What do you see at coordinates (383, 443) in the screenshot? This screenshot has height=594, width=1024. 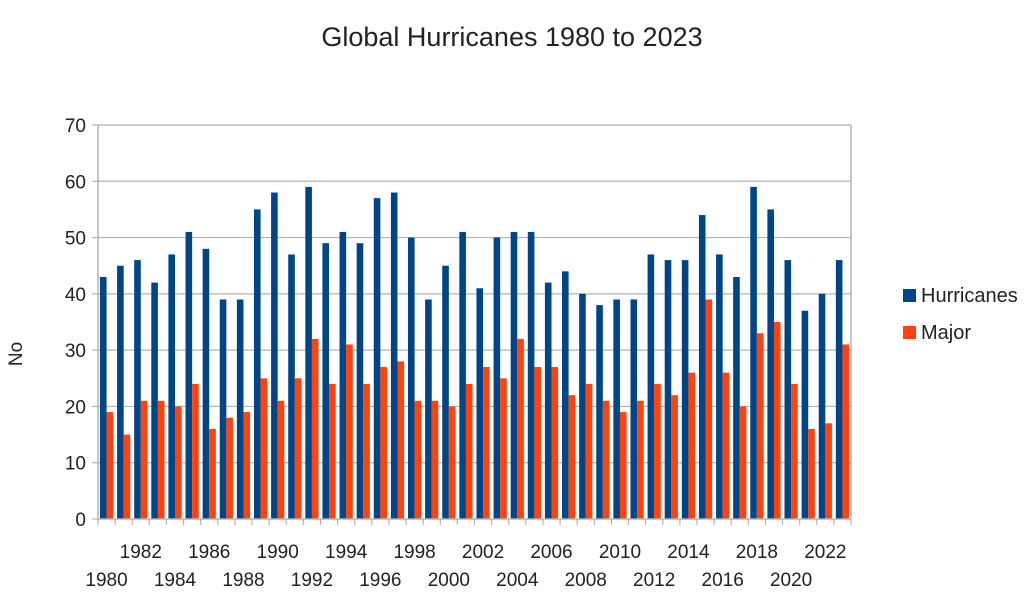 I see `bar-major-1996` at bounding box center [383, 443].